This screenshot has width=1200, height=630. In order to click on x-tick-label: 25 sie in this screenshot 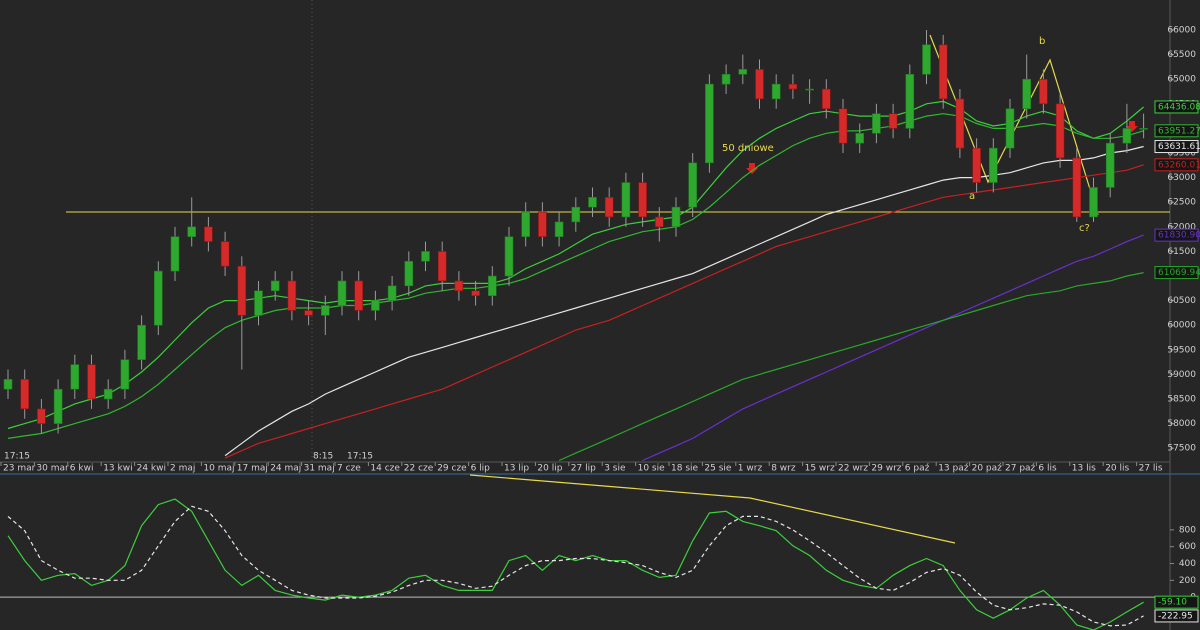, I will do `click(718, 469)`.